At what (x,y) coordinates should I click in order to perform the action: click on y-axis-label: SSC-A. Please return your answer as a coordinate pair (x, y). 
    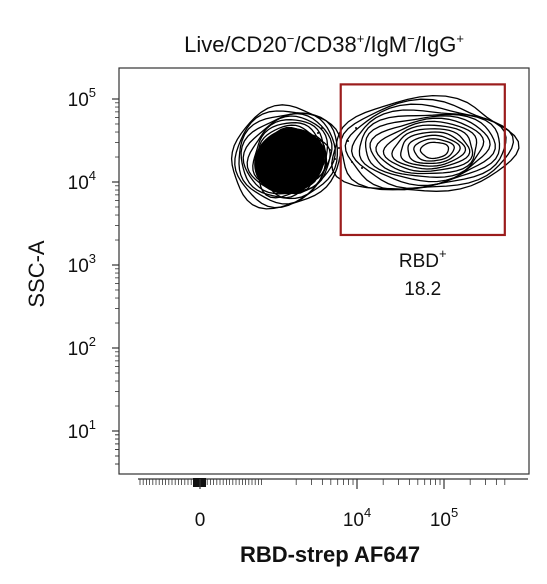
    Looking at the image, I should click on (36, 274).